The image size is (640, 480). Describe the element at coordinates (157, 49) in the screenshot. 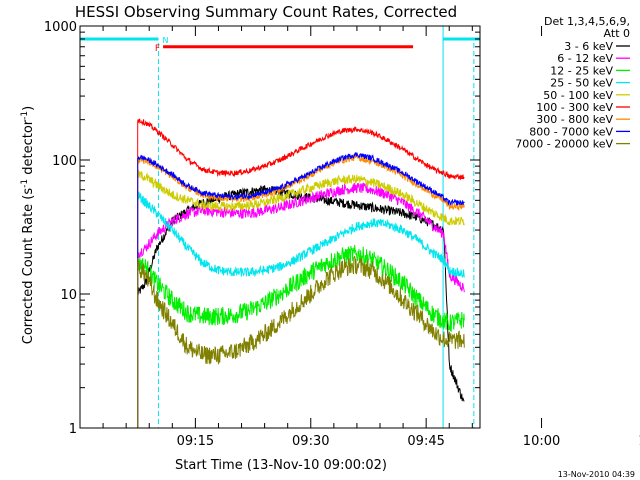

I see `flare-flag-label: F` at that location.